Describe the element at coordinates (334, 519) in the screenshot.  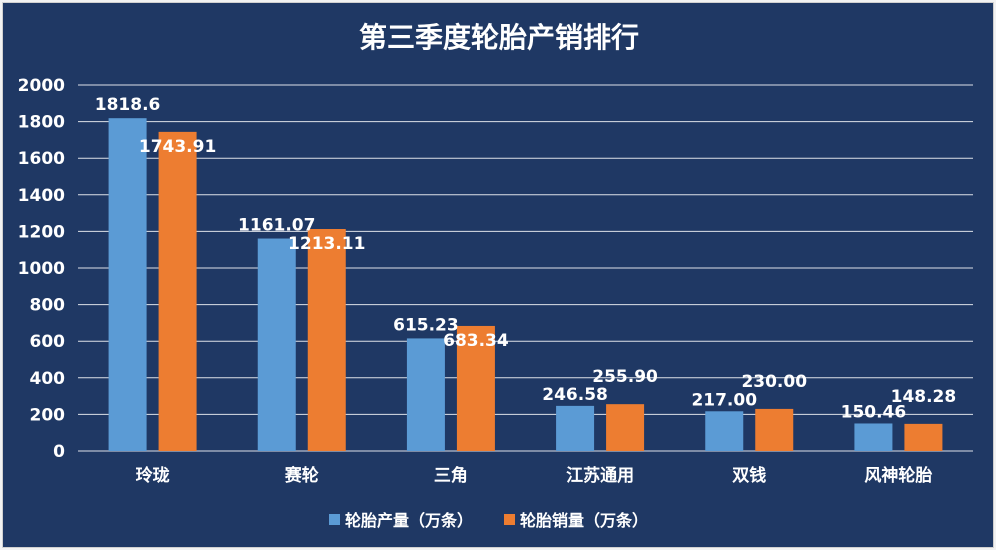
I see `legend-swatch-production` at that location.